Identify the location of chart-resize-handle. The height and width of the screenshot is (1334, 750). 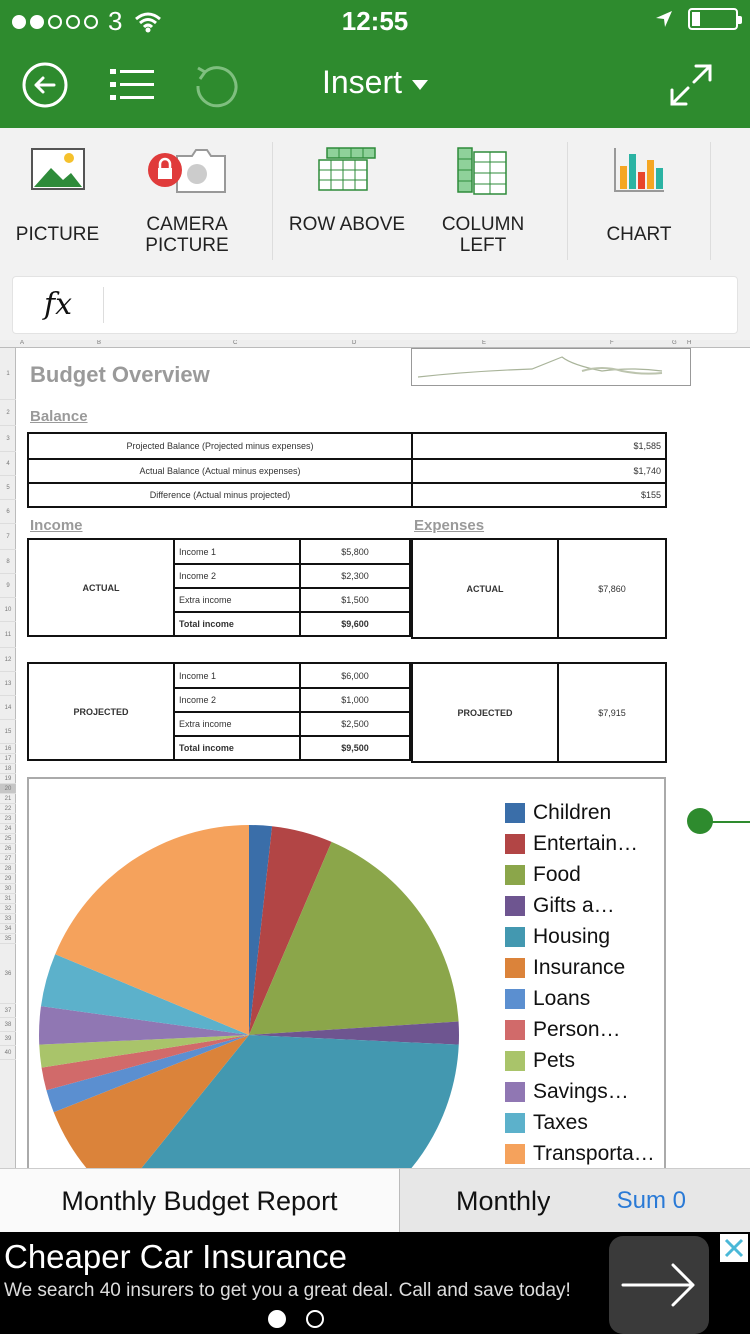
(700, 821).